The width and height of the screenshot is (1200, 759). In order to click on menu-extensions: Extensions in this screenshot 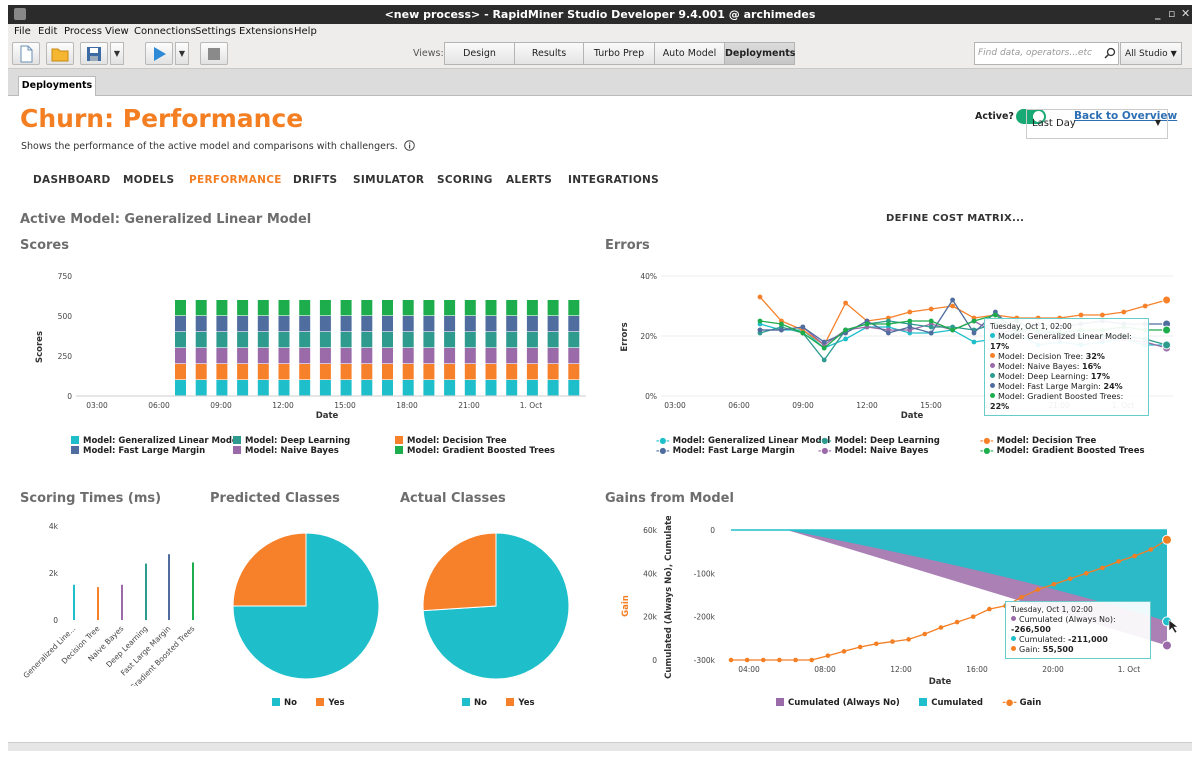, I will do `click(266, 31)`.